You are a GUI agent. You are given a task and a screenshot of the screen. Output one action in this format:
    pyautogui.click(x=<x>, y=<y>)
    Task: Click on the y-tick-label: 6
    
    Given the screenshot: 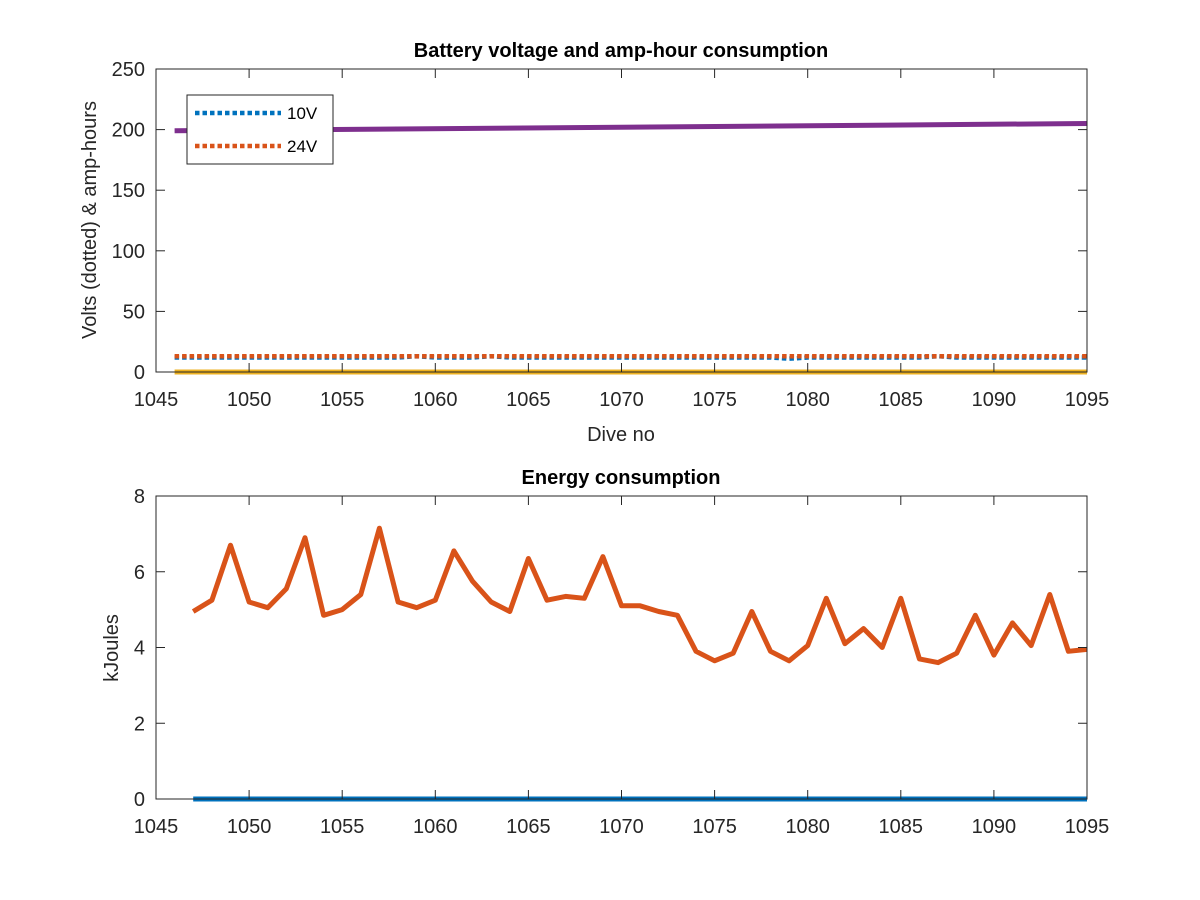 What is the action you would take?
    pyautogui.click(x=139, y=573)
    